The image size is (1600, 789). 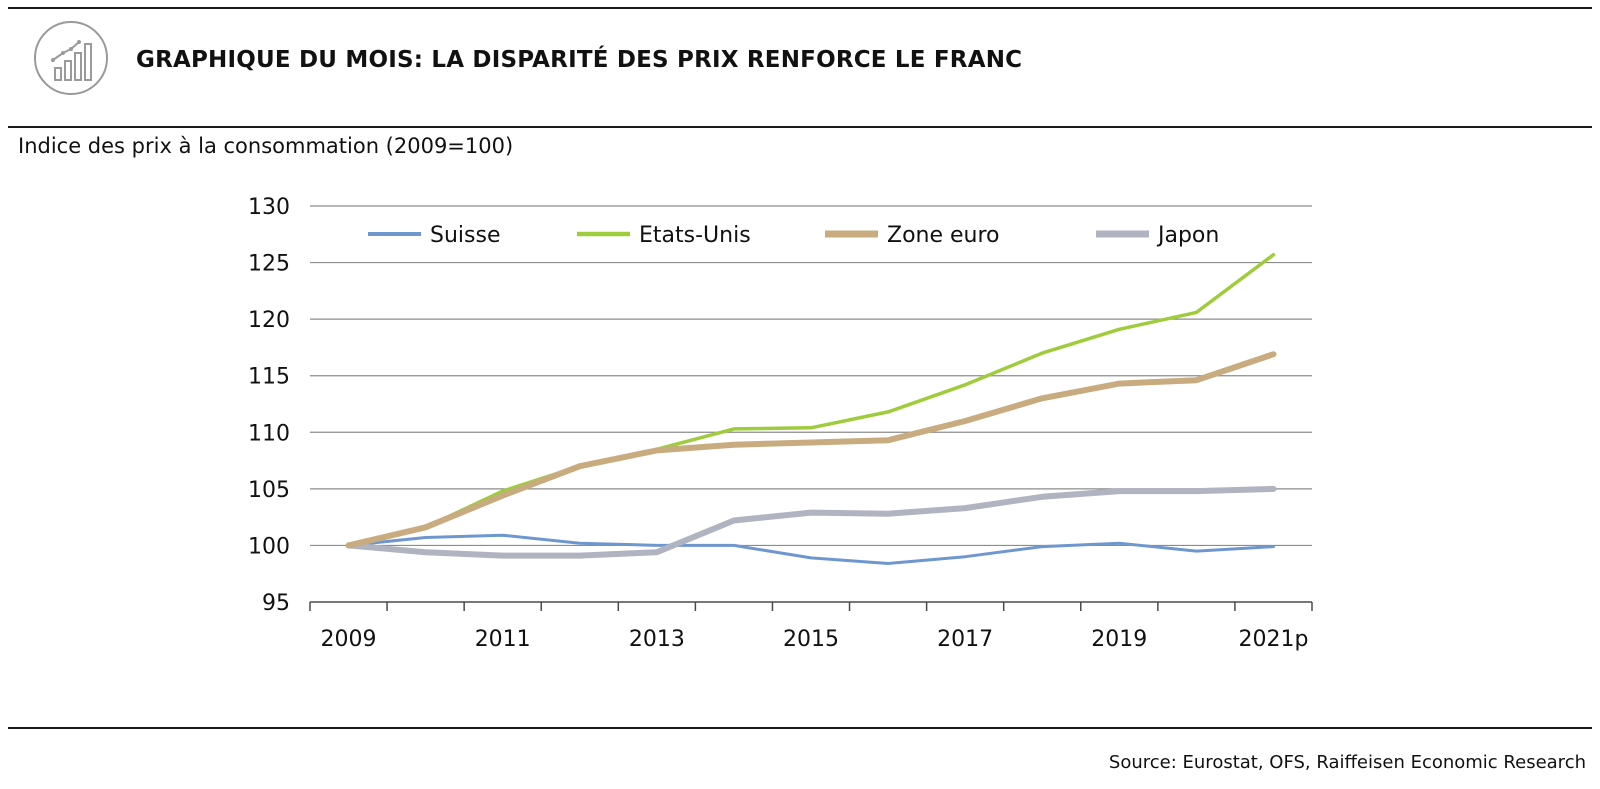 I want to click on y-tick-label: 105, so click(x=269, y=490).